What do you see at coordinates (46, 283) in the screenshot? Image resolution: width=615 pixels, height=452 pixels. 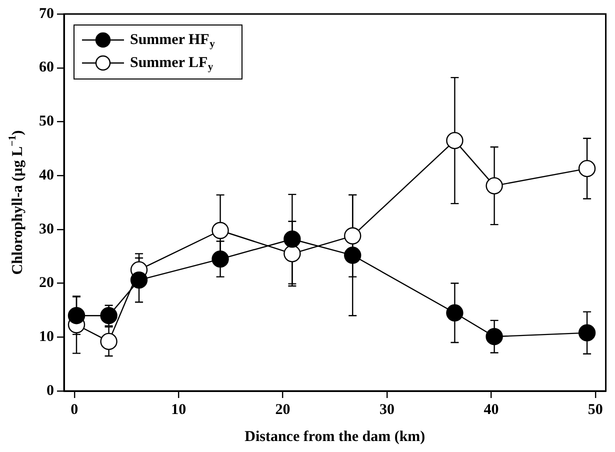 I see `y-tick-label: 20` at bounding box center [46, 283].